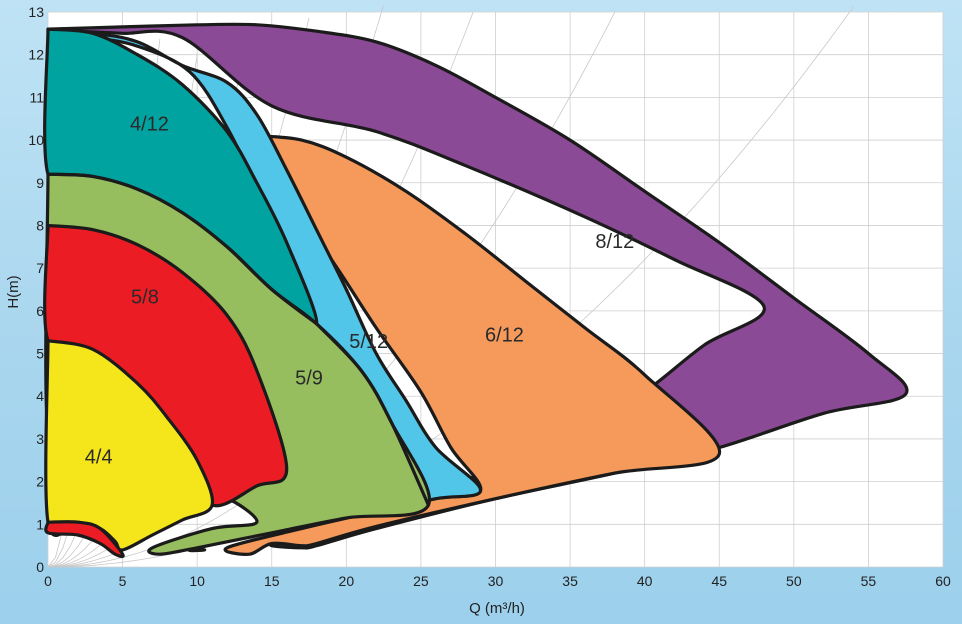  I want to click on x-tick-label: 55, so click(869, 581).